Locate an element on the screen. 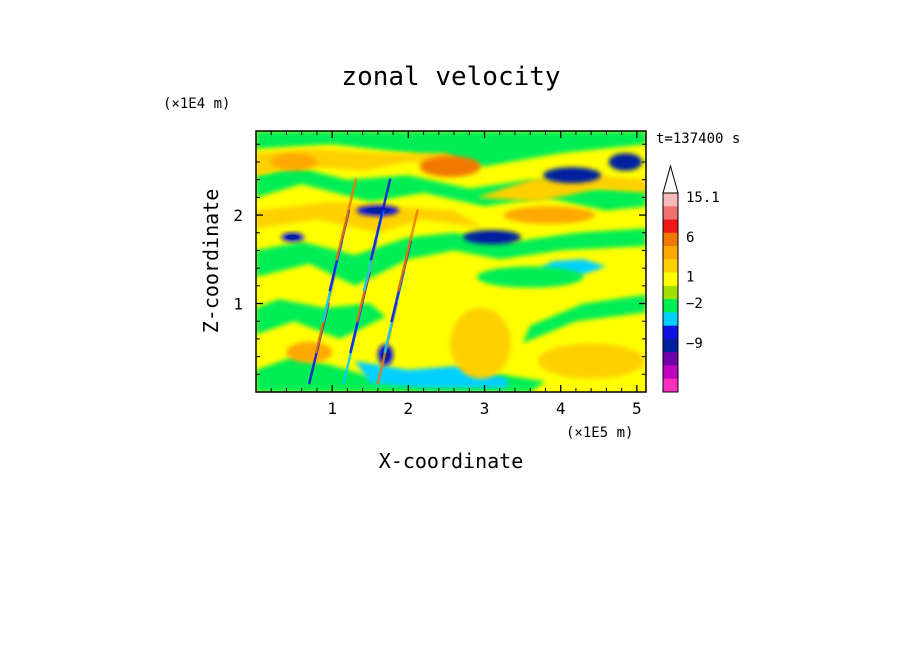  x-tick-label: 3 is located at coordinates (485, 408).